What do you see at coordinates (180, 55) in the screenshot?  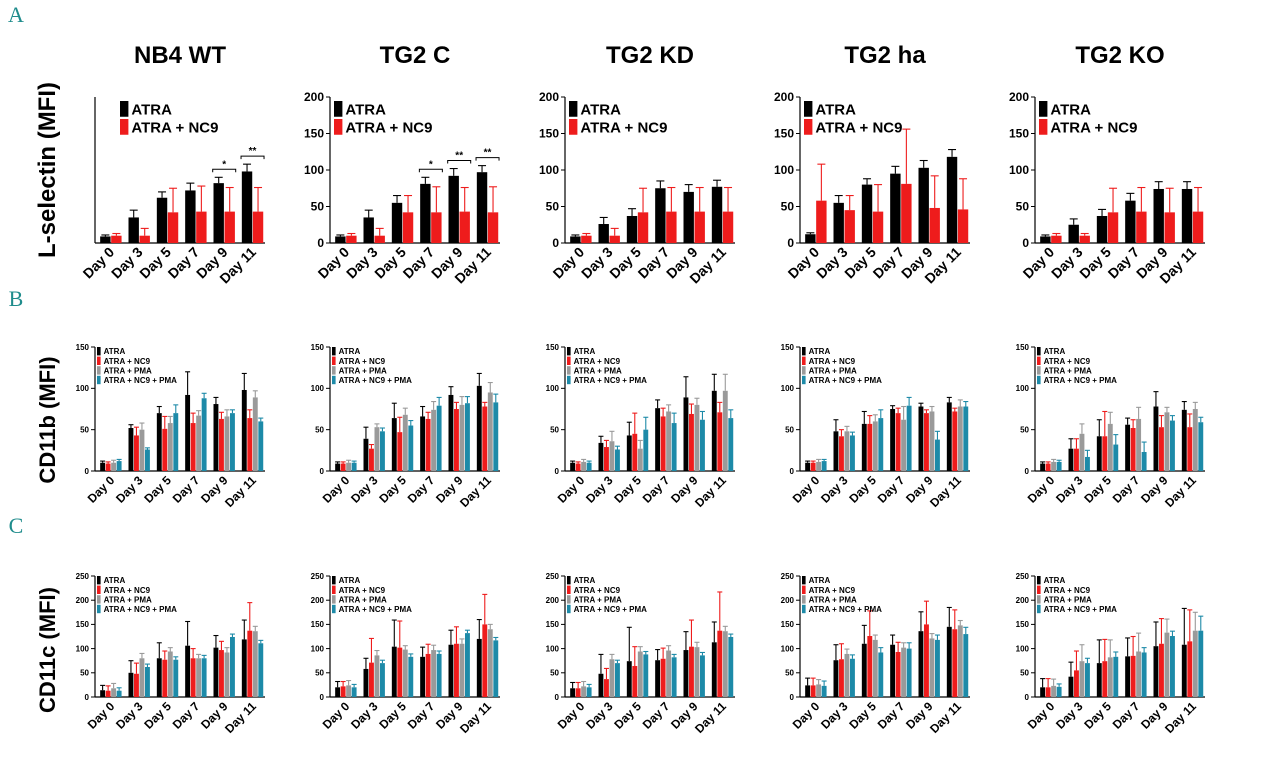 I see `column-title: NB4 WT` at bounding box center [180, 55].